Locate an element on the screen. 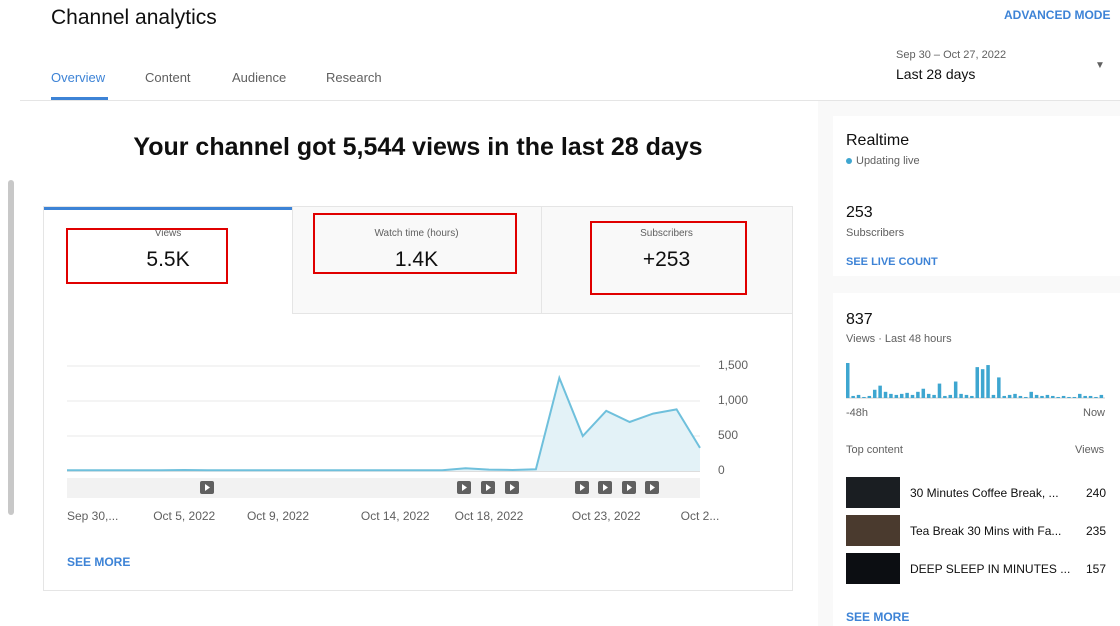 Image resolution: width=1120 pixels, height=626 pixels. metric-value: 1.4K is located at coordinates (416, 259).